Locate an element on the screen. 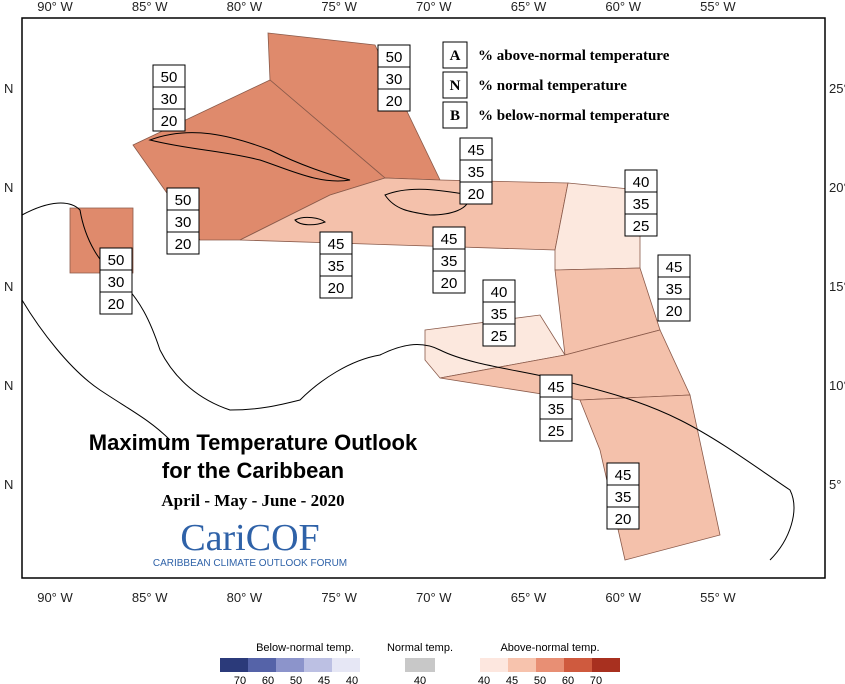 The image size is (845, 684). lon-label: 70° W is located at coordinates (434, 7).